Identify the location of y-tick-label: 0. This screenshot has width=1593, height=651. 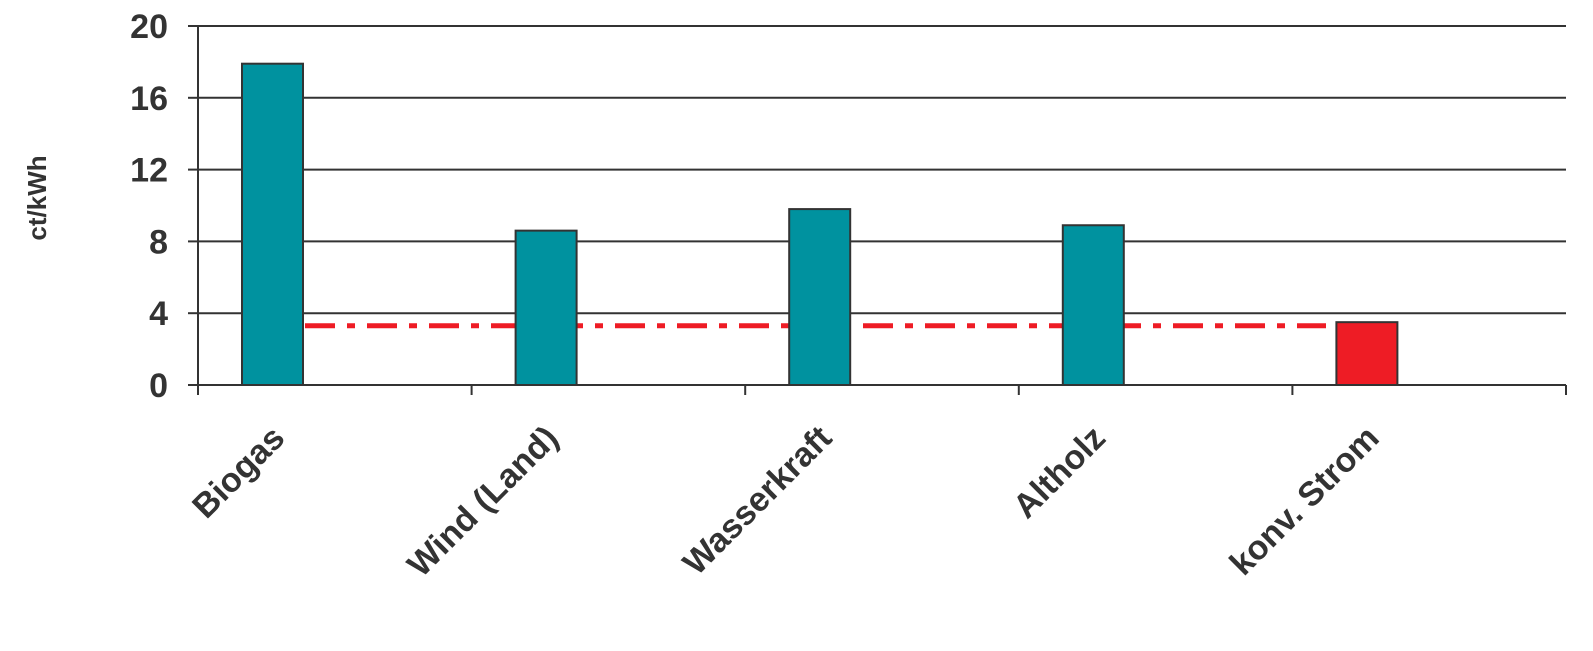
(158, 386).